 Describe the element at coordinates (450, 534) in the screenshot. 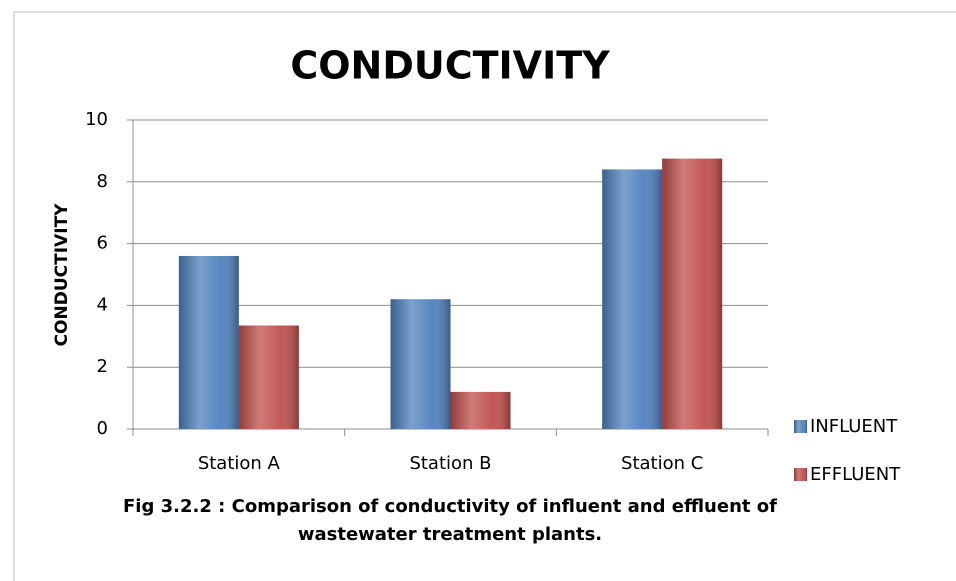

I see `caption: wastewater treatment plants.` at that location.